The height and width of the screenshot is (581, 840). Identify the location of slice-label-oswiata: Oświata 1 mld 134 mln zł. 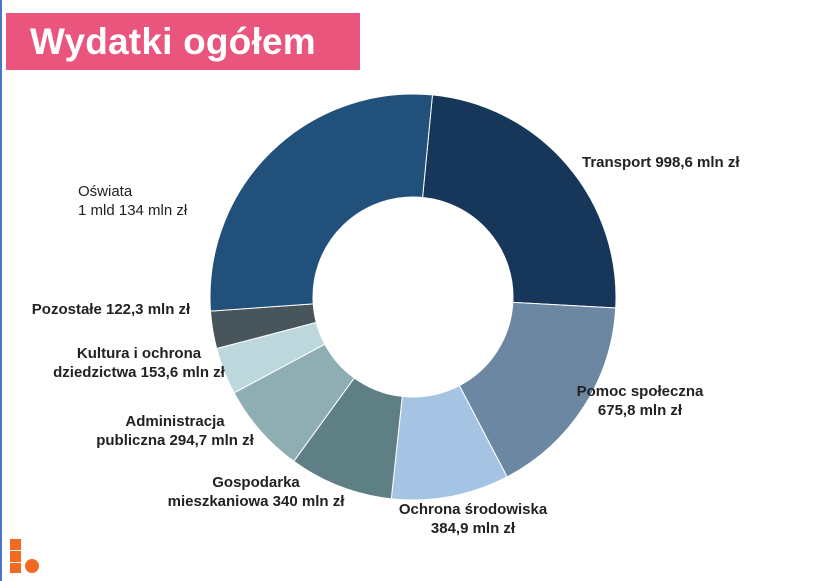
(133, 201).